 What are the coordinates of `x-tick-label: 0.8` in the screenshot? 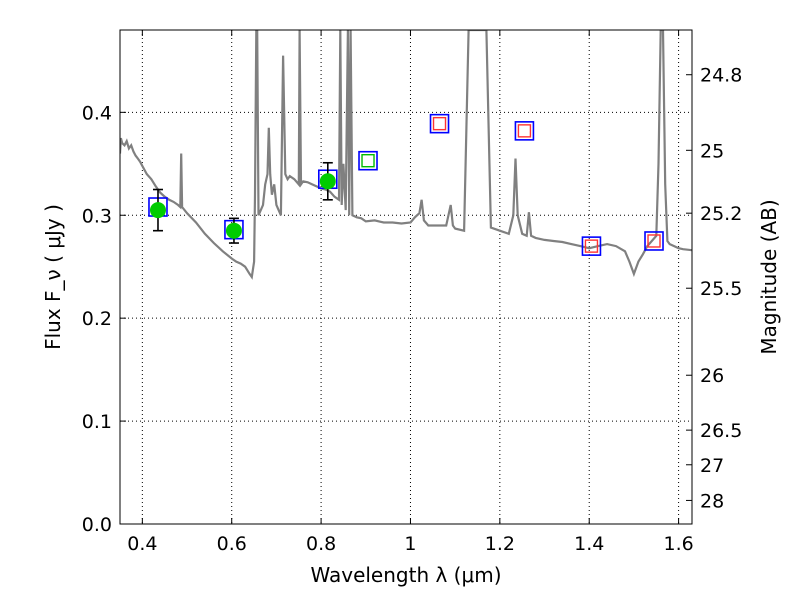 It's located at (321, 544).